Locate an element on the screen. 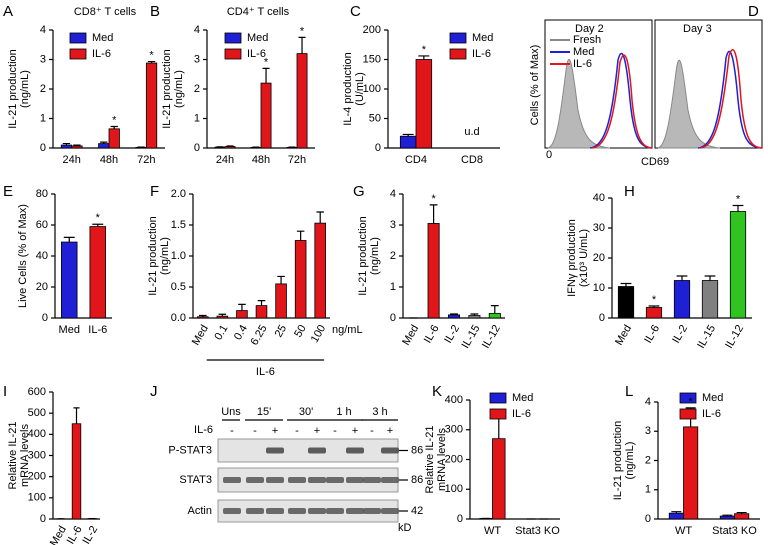 Image resolution: width=768 pixels, height=545 pixels. y-axis-label: IL-4 production is located at coordinates (348, 88).